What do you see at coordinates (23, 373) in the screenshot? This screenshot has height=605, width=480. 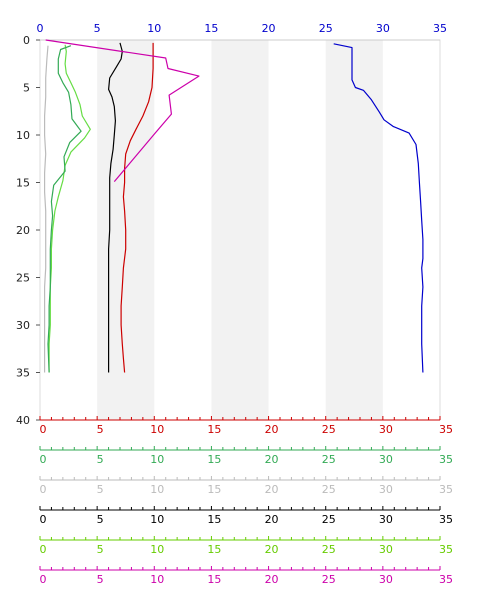 I see `y-tick-label: 35` at bounding box center [23, 373].